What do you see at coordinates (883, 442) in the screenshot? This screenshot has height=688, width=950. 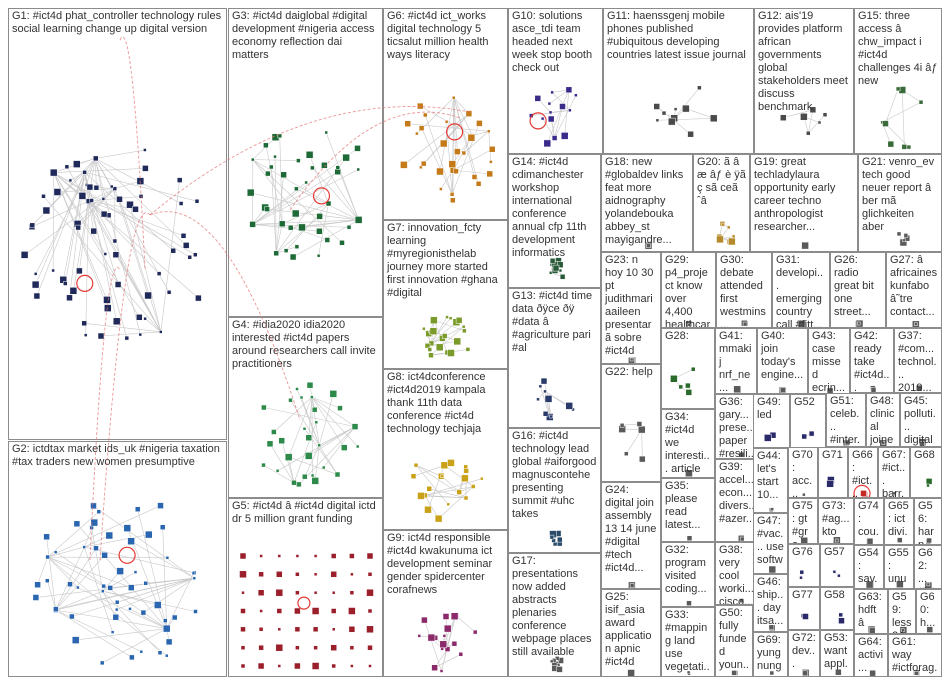 I see `group-g48-nodes` at bounding box center [883, 442].